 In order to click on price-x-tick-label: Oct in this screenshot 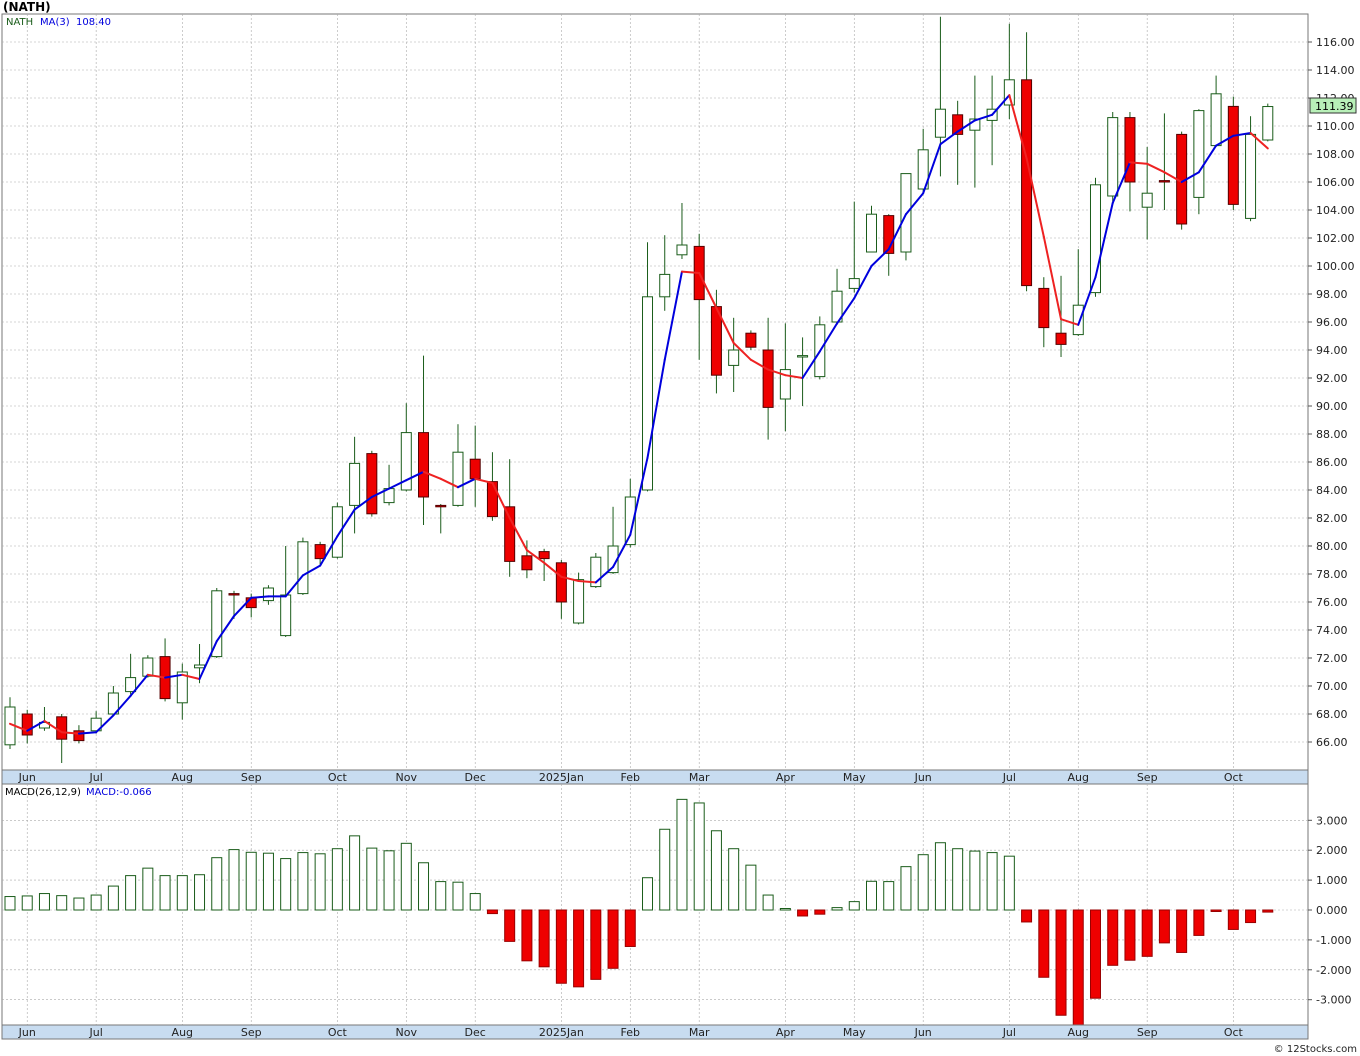, I will do `click(338, 777)`.